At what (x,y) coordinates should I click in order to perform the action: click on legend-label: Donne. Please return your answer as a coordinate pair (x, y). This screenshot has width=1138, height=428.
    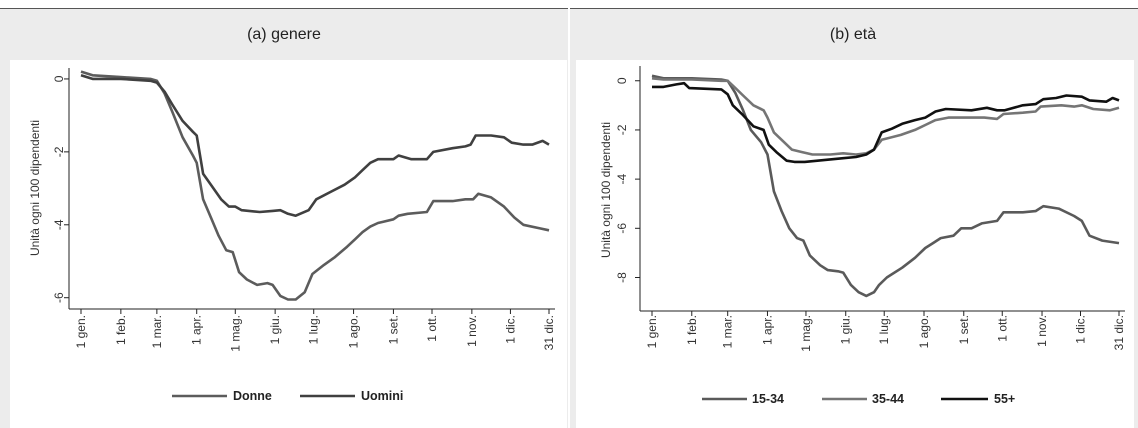
    Looking at the image, I should click on (252, 396).